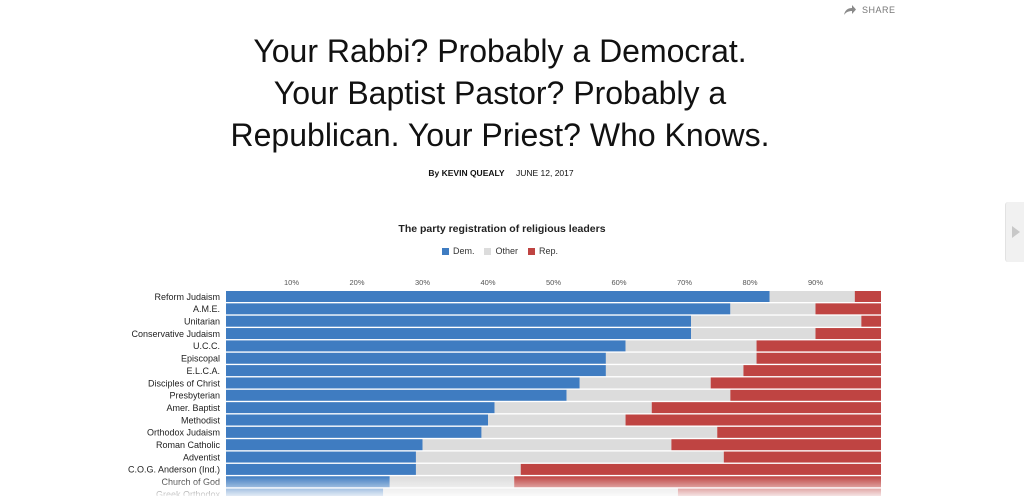 This screenshot has width=1024, height=496. What do you see at coordinates (549, 251) in the screenshot?
I see `legend-label-rep: Rep.` at bounding box center [549, 251].